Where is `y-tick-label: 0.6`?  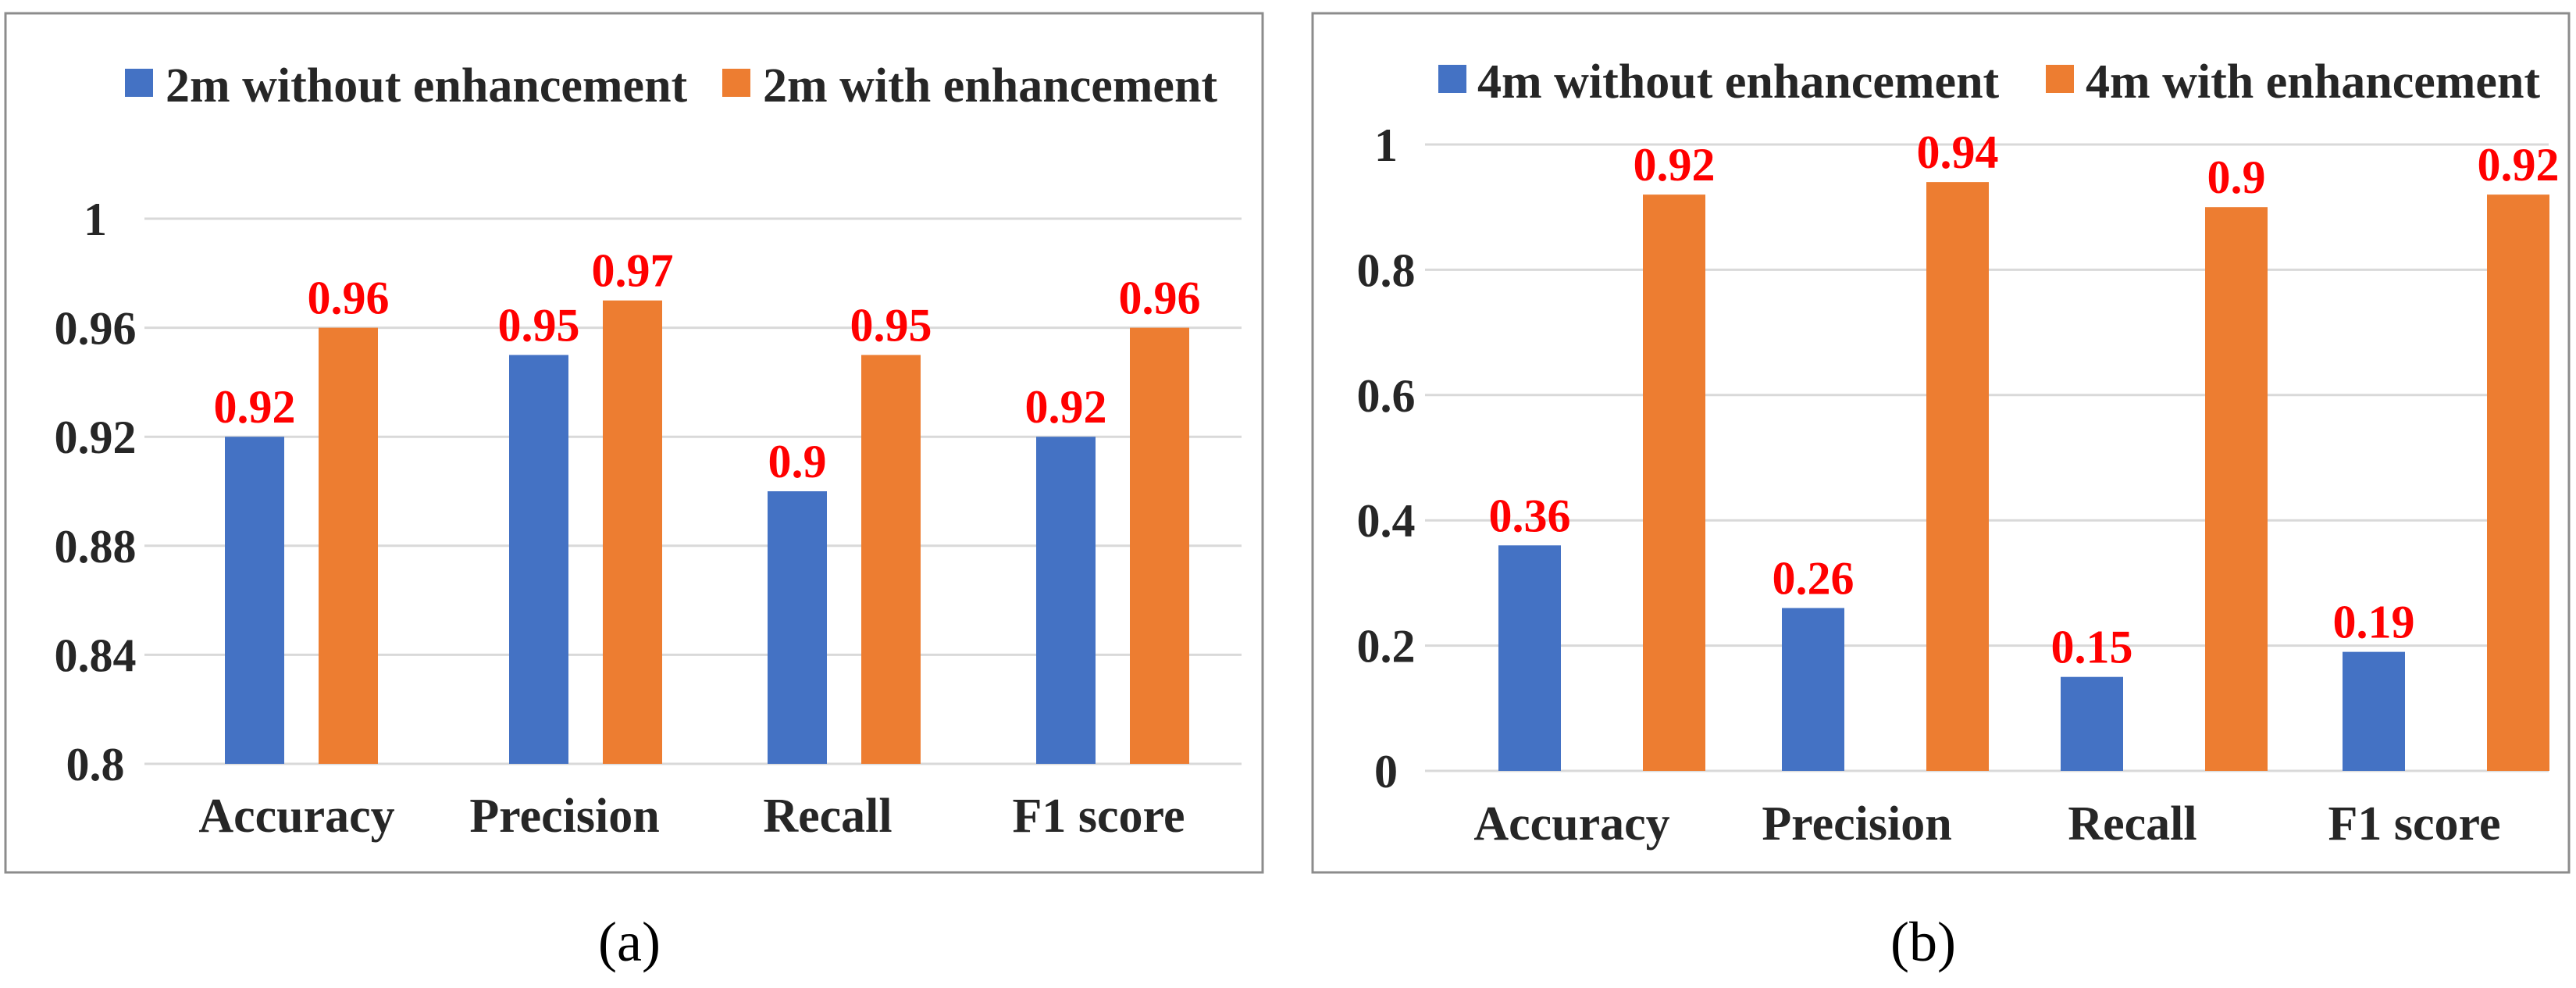 y-tick-label: 0.6 is located at coordinates (1386, 396).